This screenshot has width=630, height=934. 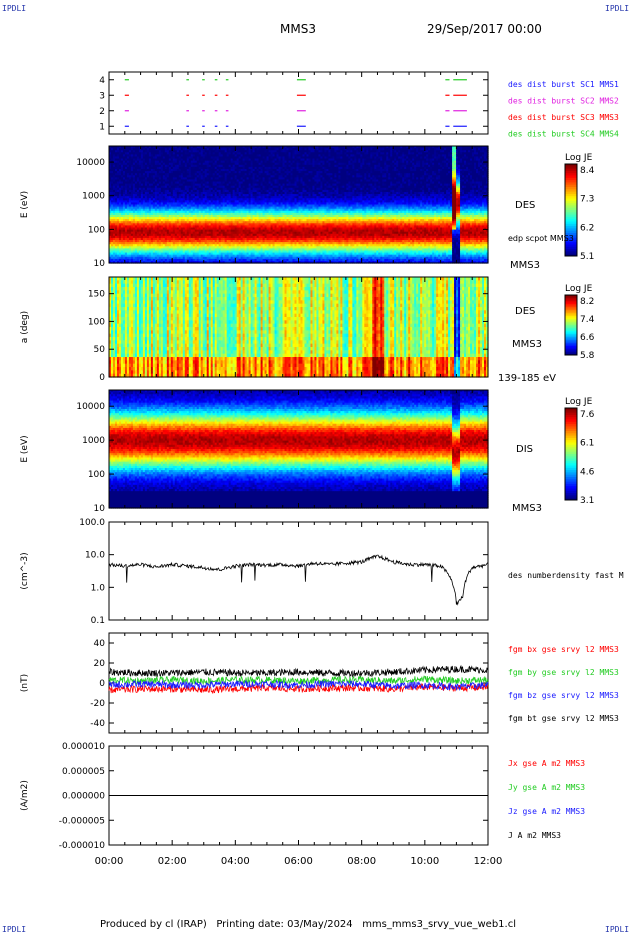 I want to click on availability-tick-label: 3, so click(x=102, y=96).